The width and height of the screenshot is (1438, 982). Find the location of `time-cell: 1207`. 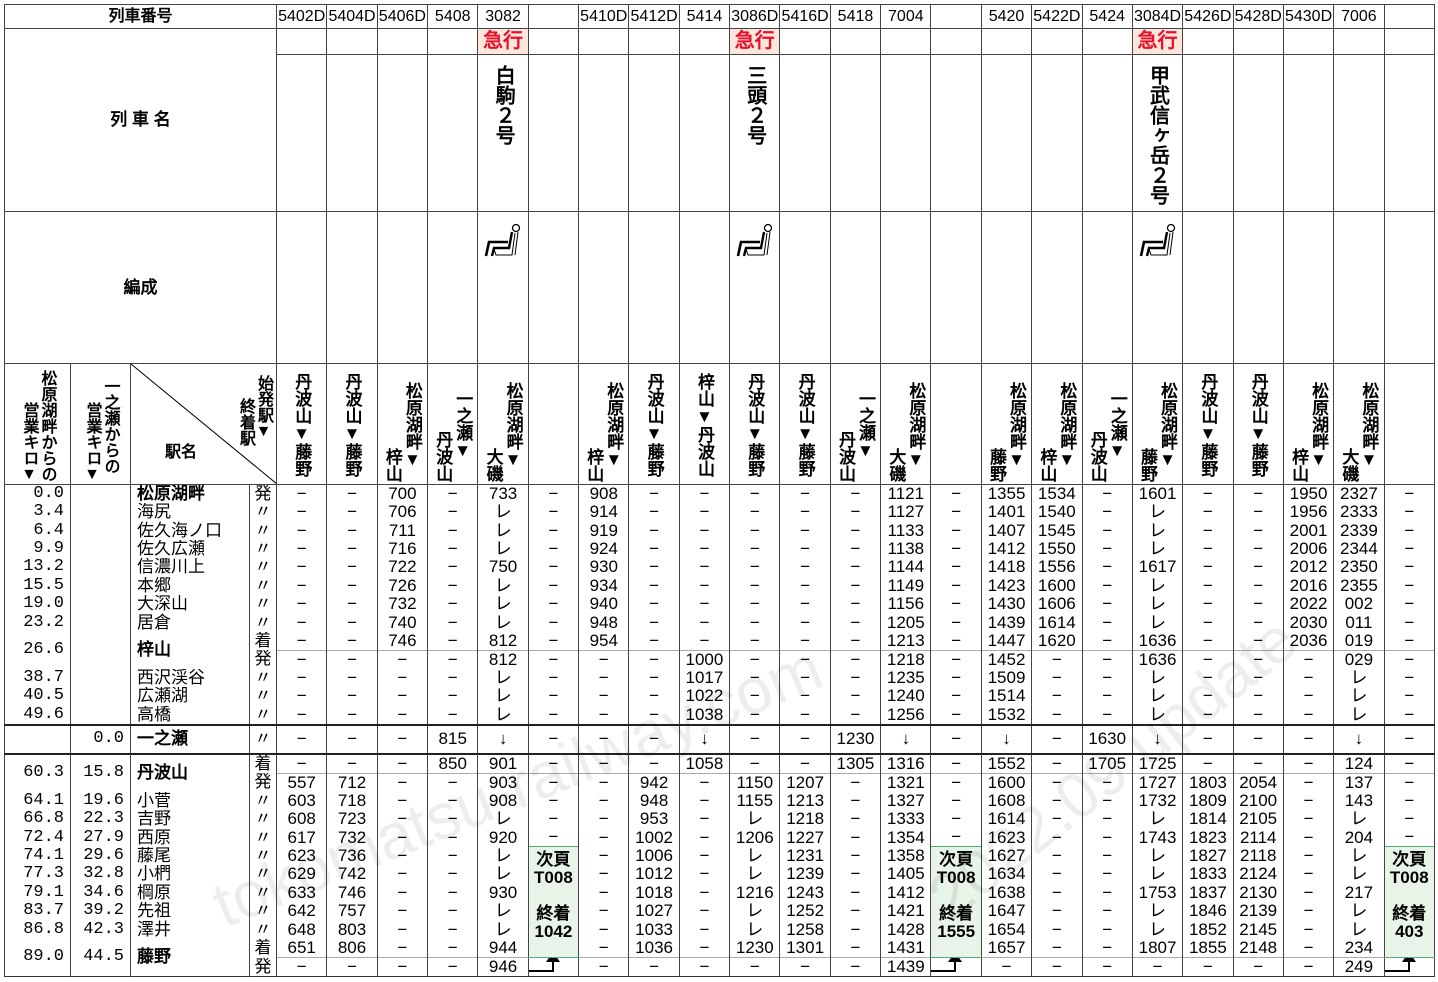

time-cell: 1207 is located at coordinates (805, 782).